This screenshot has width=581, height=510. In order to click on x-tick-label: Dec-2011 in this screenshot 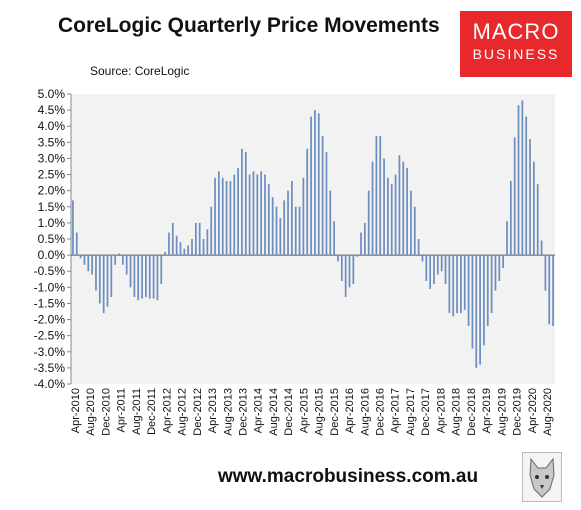, I will do `click(152, 411)`.